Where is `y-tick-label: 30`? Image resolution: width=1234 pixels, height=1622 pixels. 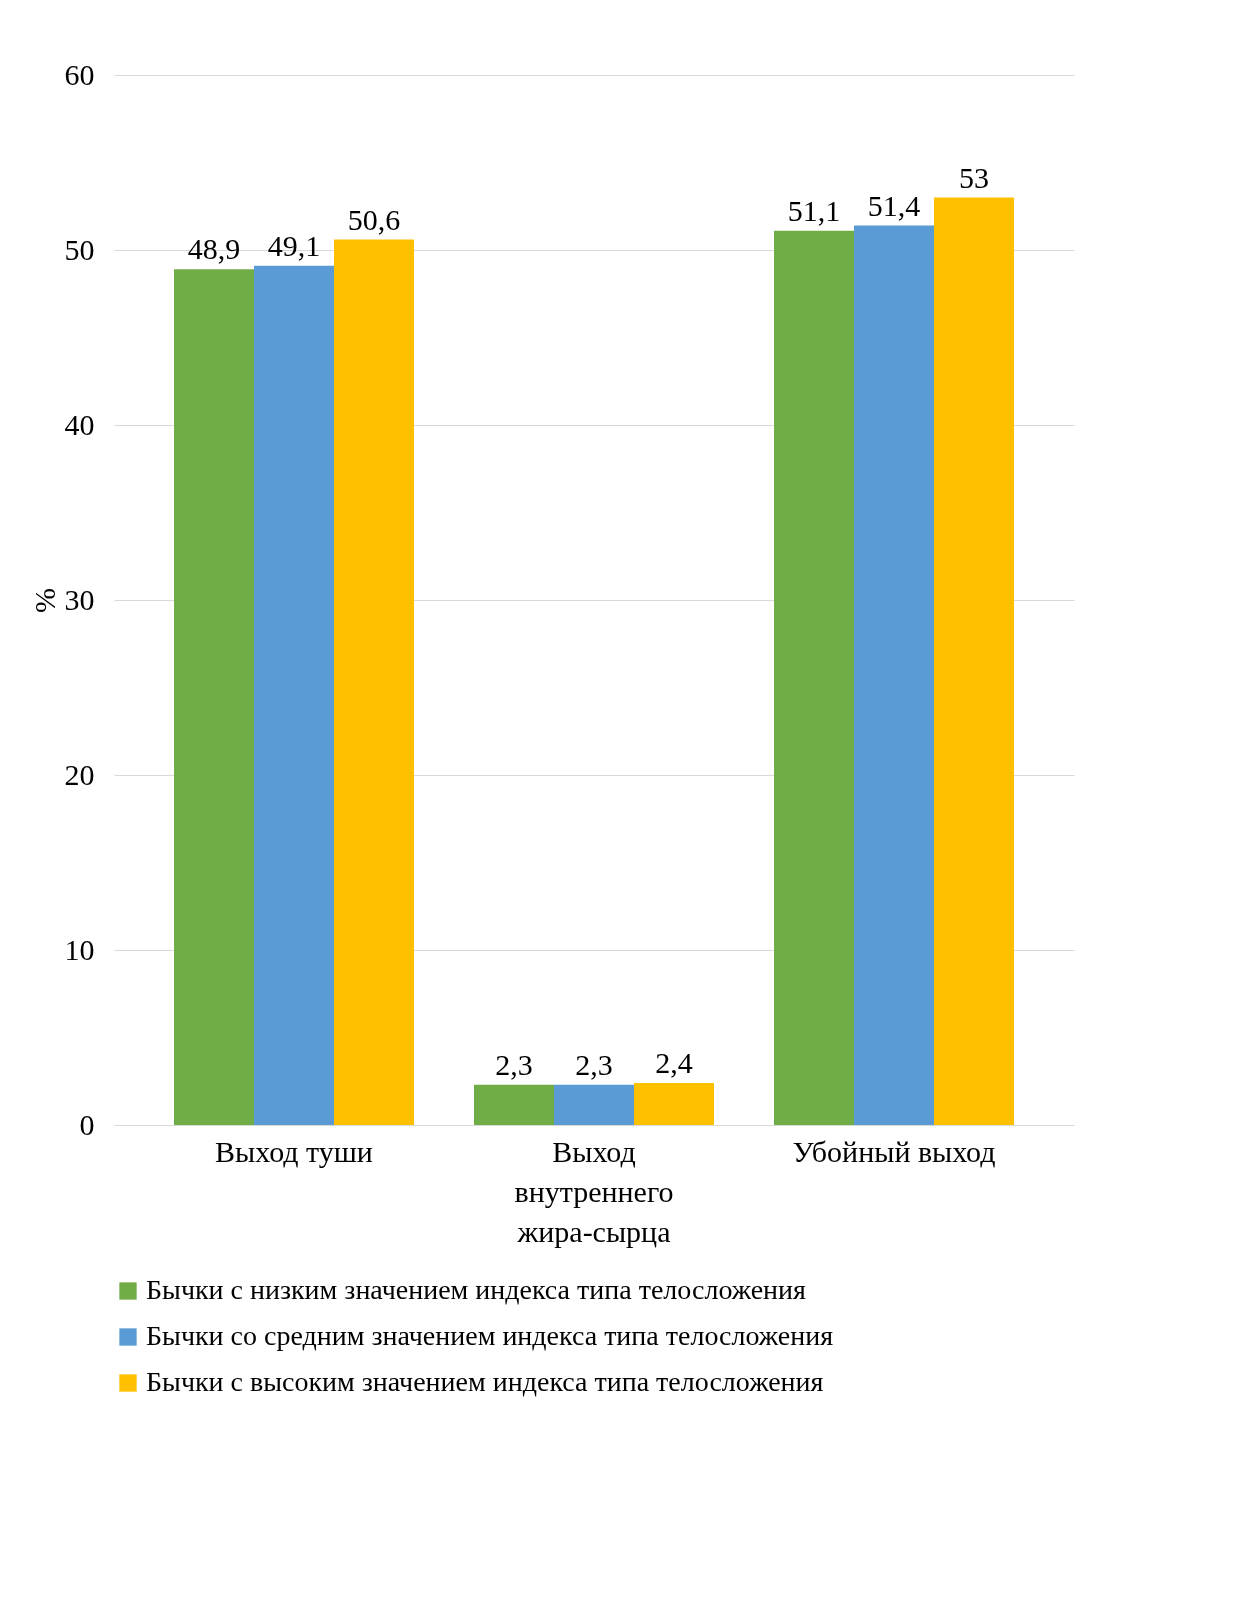
y-tick-label: 30 is located at coordinates (79, 599).